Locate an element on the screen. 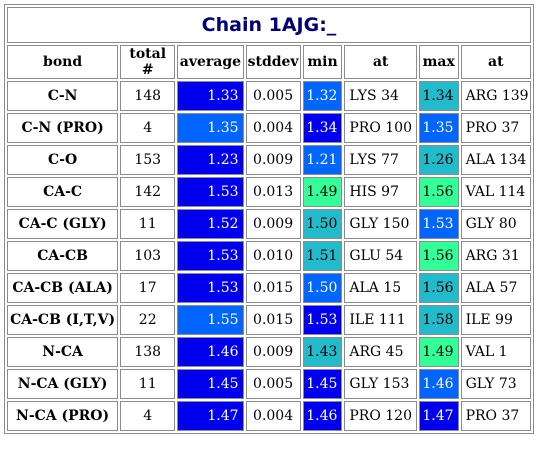 This screenshot has height=450, width=539. average-cell: 1.45 is located at coordinates (210, 384).